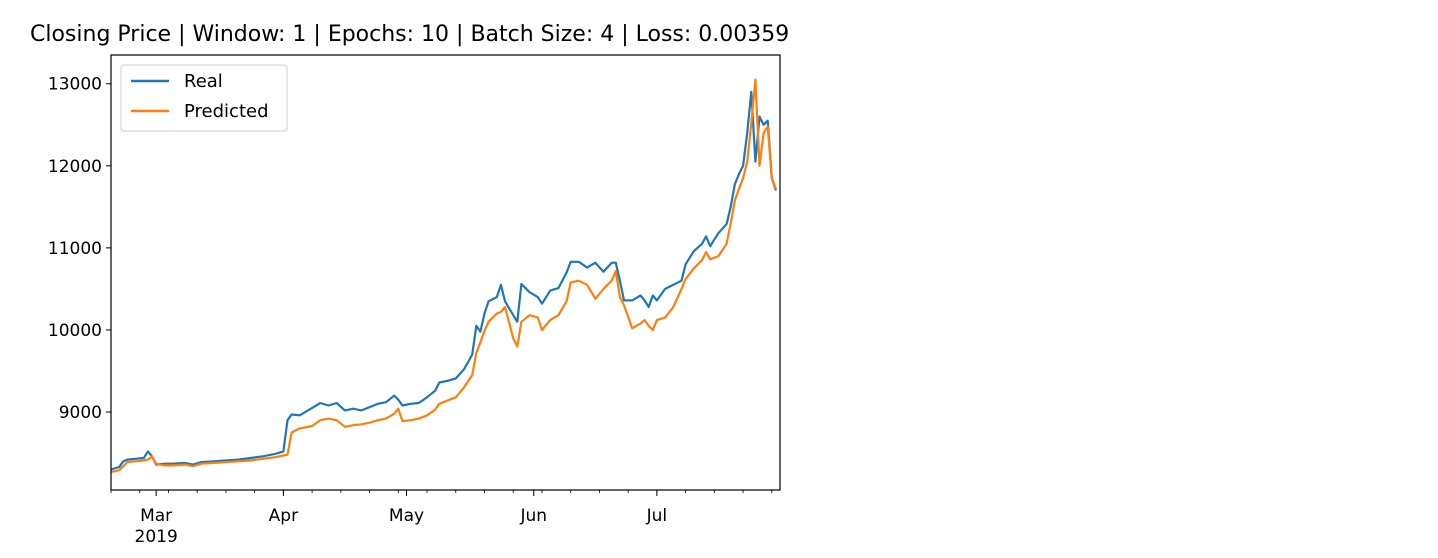  Describe the element at coordinates (75, 167) in the screenshot. I see `y-tick-label: 12000` at that location.